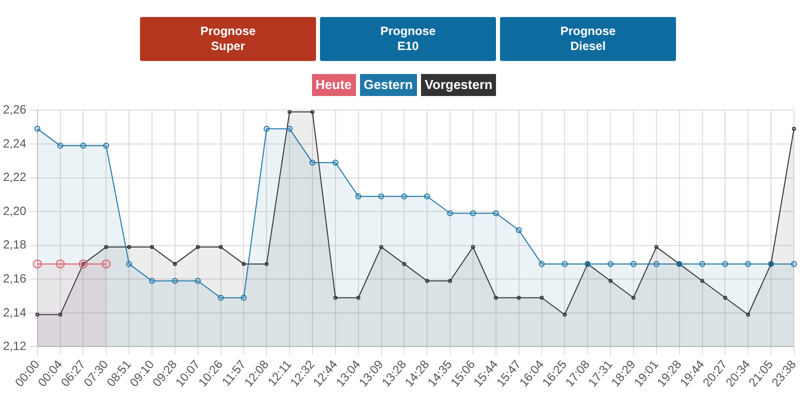 This screenshot has width=808, height=393. I want to click on y-tick-label: 2,12, so click(14, 346).